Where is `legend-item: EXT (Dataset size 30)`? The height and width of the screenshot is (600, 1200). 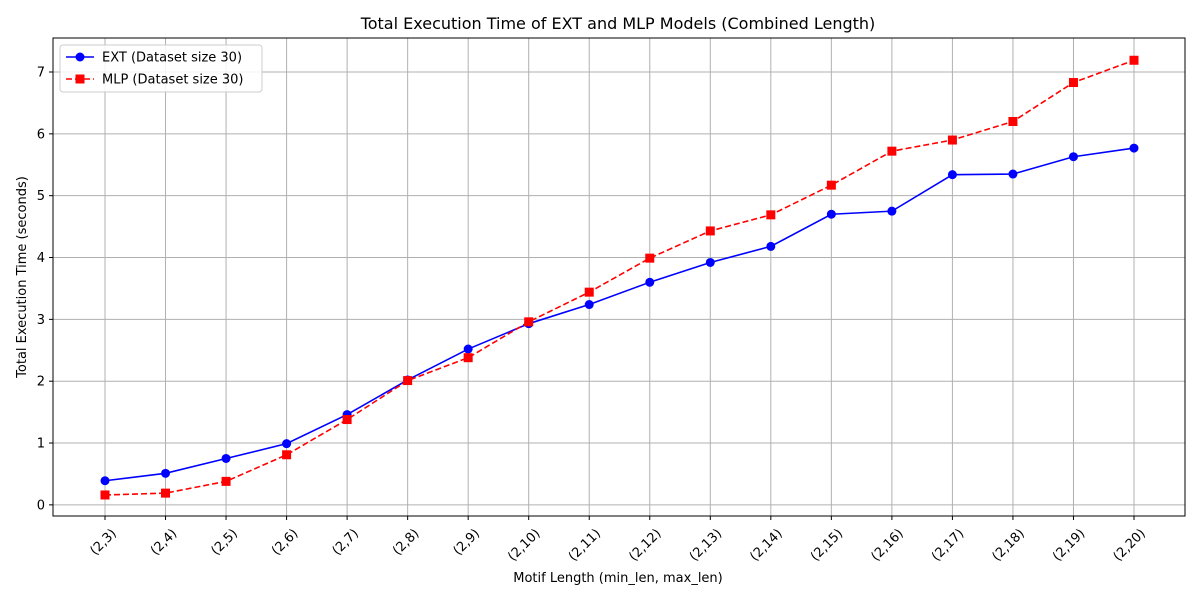
legend-item: EXT (Dataset size 30) is located at coordinates (154, 58).